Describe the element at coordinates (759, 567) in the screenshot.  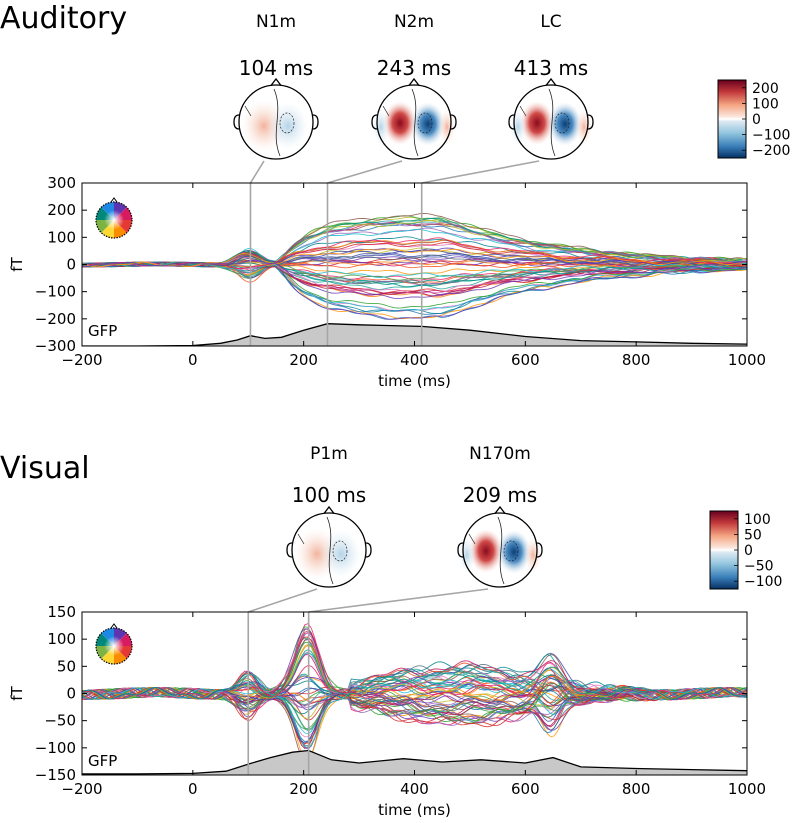
I see `colorbar-tick-label: −50` at that location.